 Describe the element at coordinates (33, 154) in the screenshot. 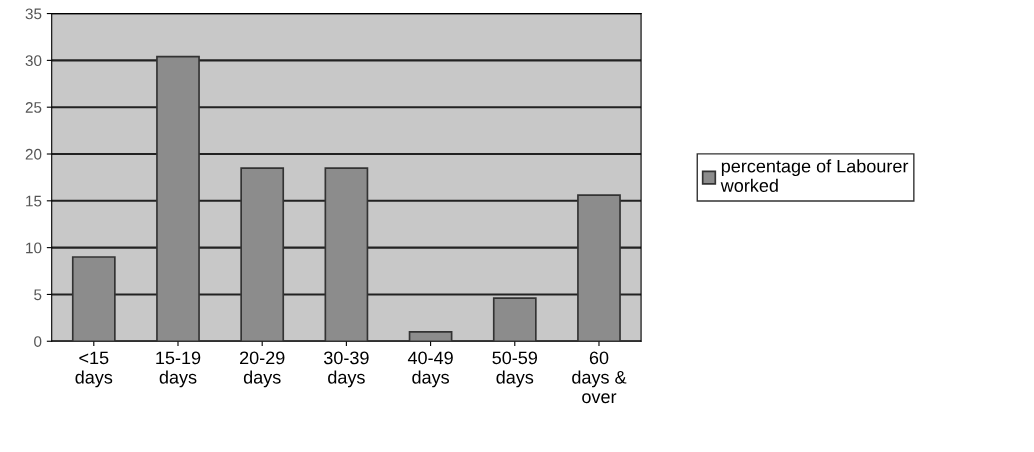

I see `y-tick-label: 20` at that location.